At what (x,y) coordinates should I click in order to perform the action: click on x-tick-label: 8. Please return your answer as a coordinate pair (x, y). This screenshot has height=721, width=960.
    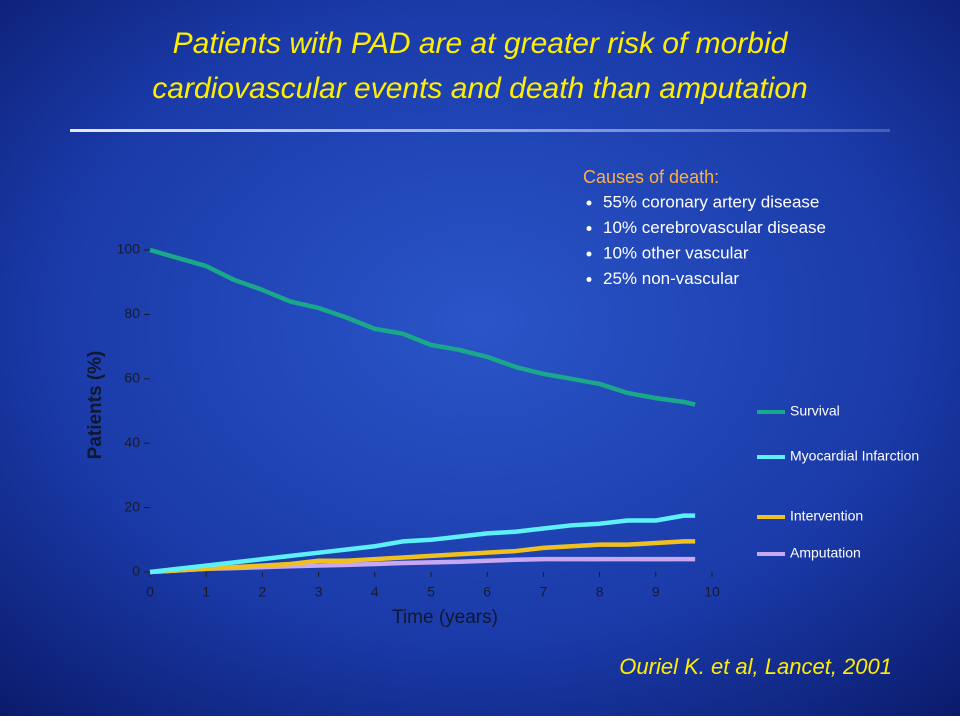
    Looking at the image, I should click on (600, 592).